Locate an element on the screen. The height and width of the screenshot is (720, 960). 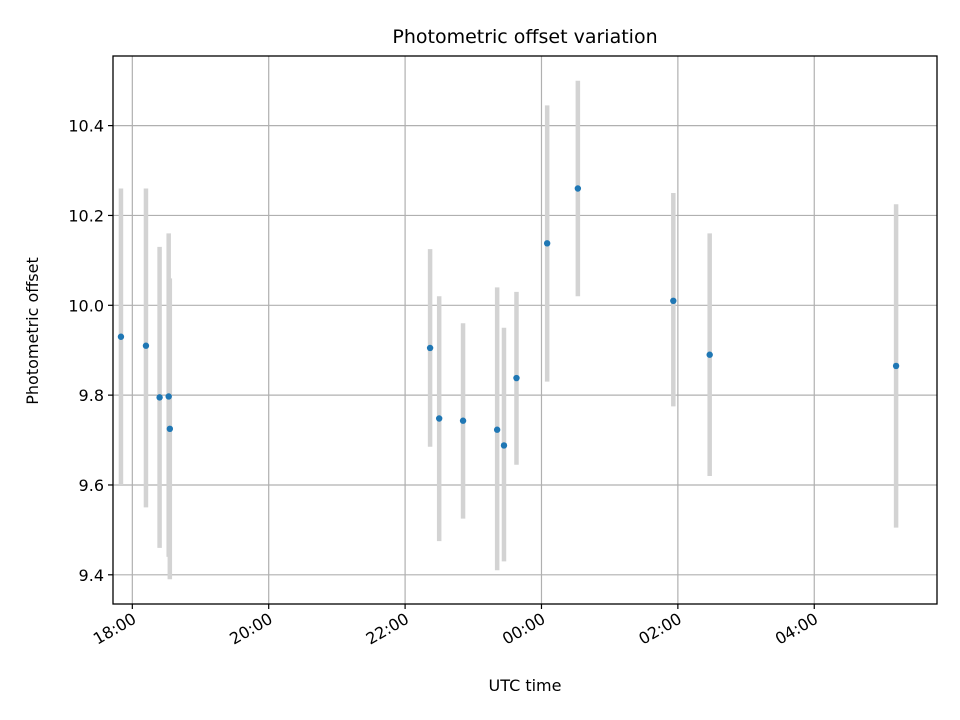
x-axis-ticks: 18:00 20:00 22:00 00:00 02:00 04:00 is located at coordinates (455, 626).